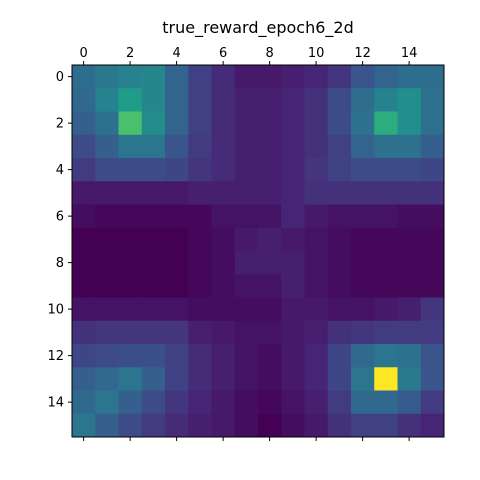 This screenshot has height=480, width=480. What do you see at coordinates (362, 53) in the screenshot?
I see `x-tick-label: 12` at bounding box center [362, 53].